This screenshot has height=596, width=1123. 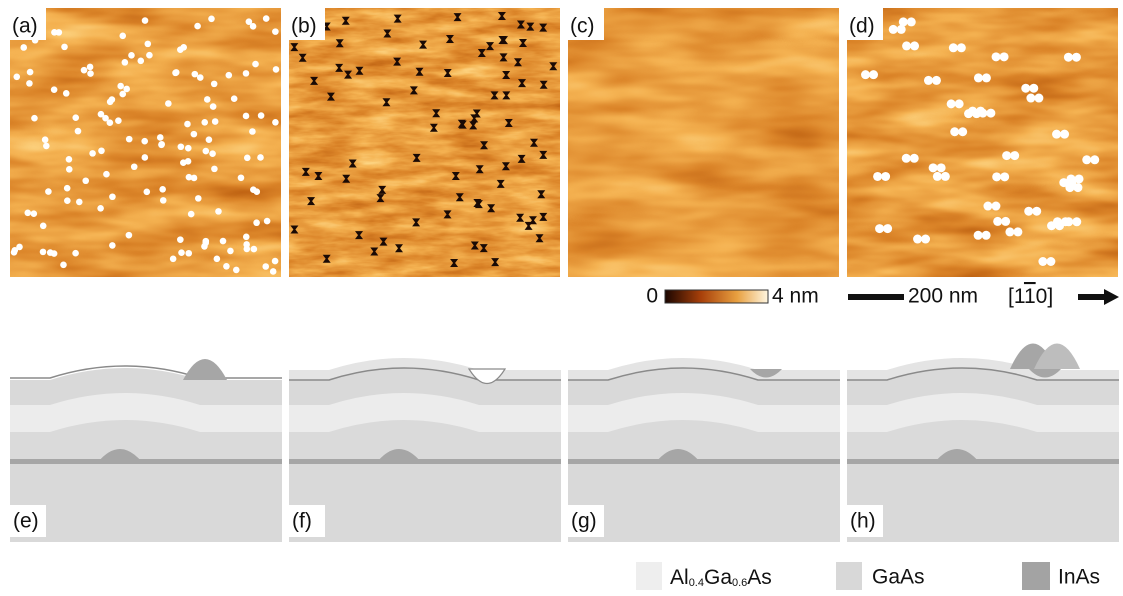 I want to click on scalebar-label: 200 nm, so click(x=943, y=296).